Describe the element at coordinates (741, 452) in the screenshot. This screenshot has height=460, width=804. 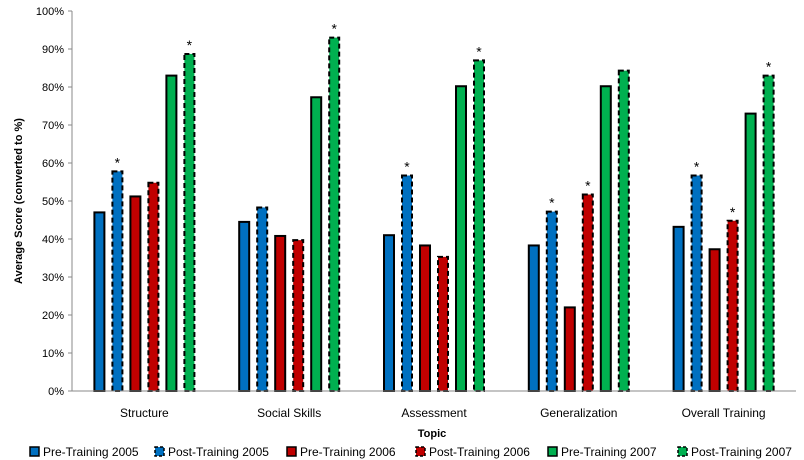
I see `legend-label: Post-Training 2007` at that location.